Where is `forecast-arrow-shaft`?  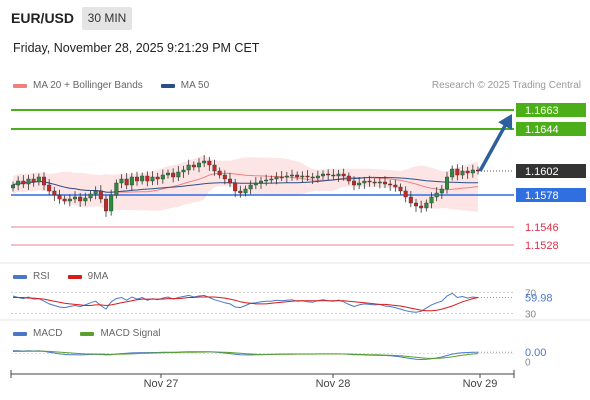 forecast-arrow-shaft is located at coordinates (493, 147).